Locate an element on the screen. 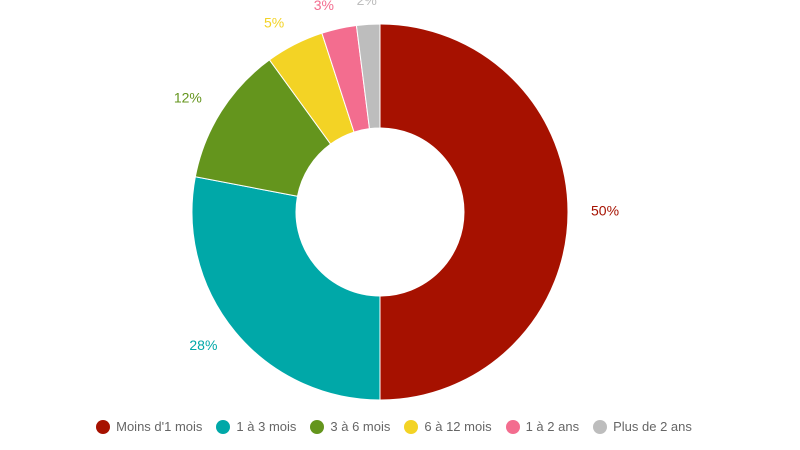  legend-item-3: 6 à 12 mois is located at coordinates (448, 426).